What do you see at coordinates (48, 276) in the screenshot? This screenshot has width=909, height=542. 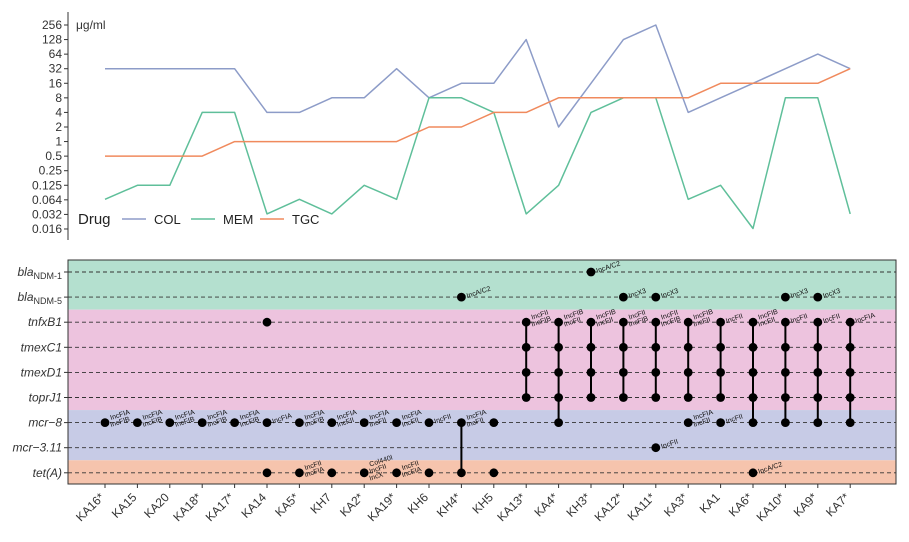 I see `gene-subscript: NDM-1` at bounding box center [48, 276].